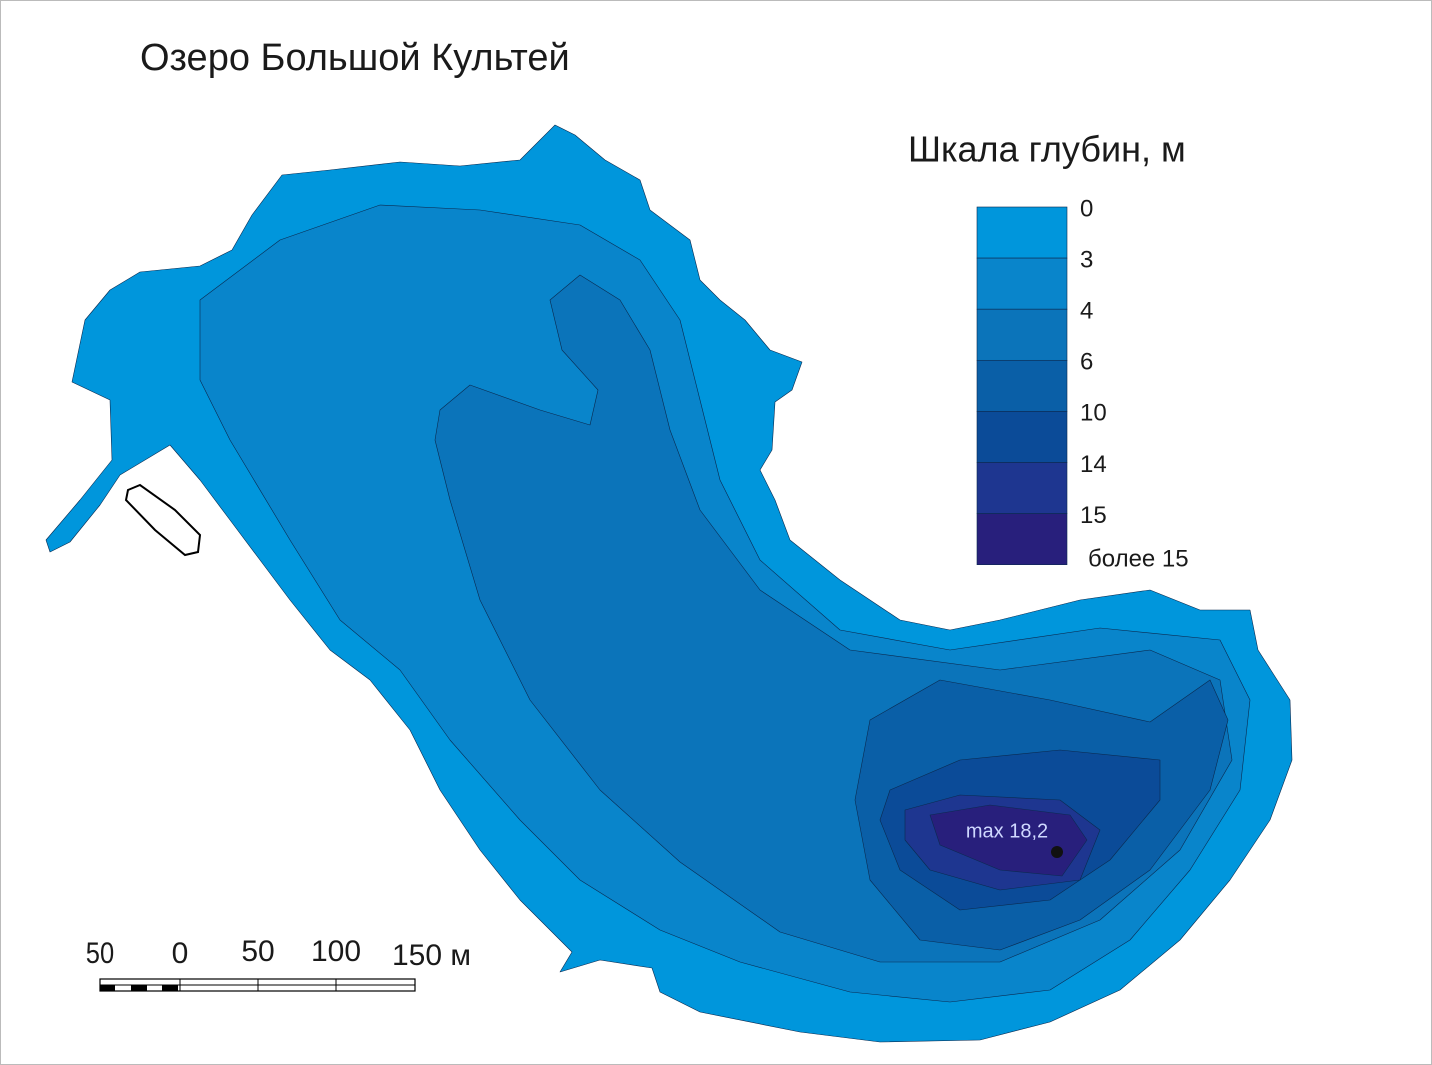 This screenshot has width=1432, height=1065. What do you see at coordinates (163, 520) in the screenshot?
I see `island` at bounding box center [163, 520].